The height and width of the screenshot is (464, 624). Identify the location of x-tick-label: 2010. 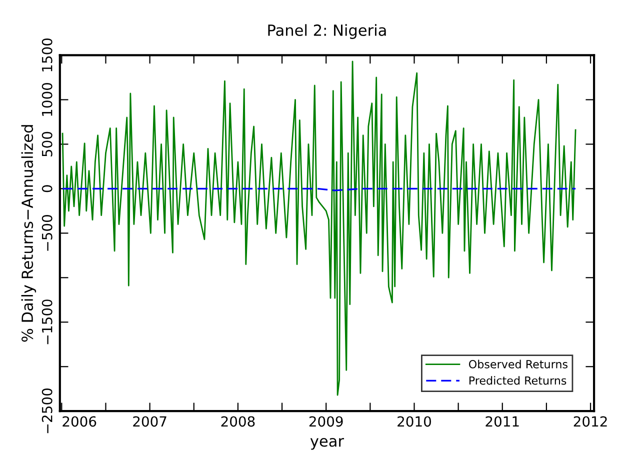
(414, 421).